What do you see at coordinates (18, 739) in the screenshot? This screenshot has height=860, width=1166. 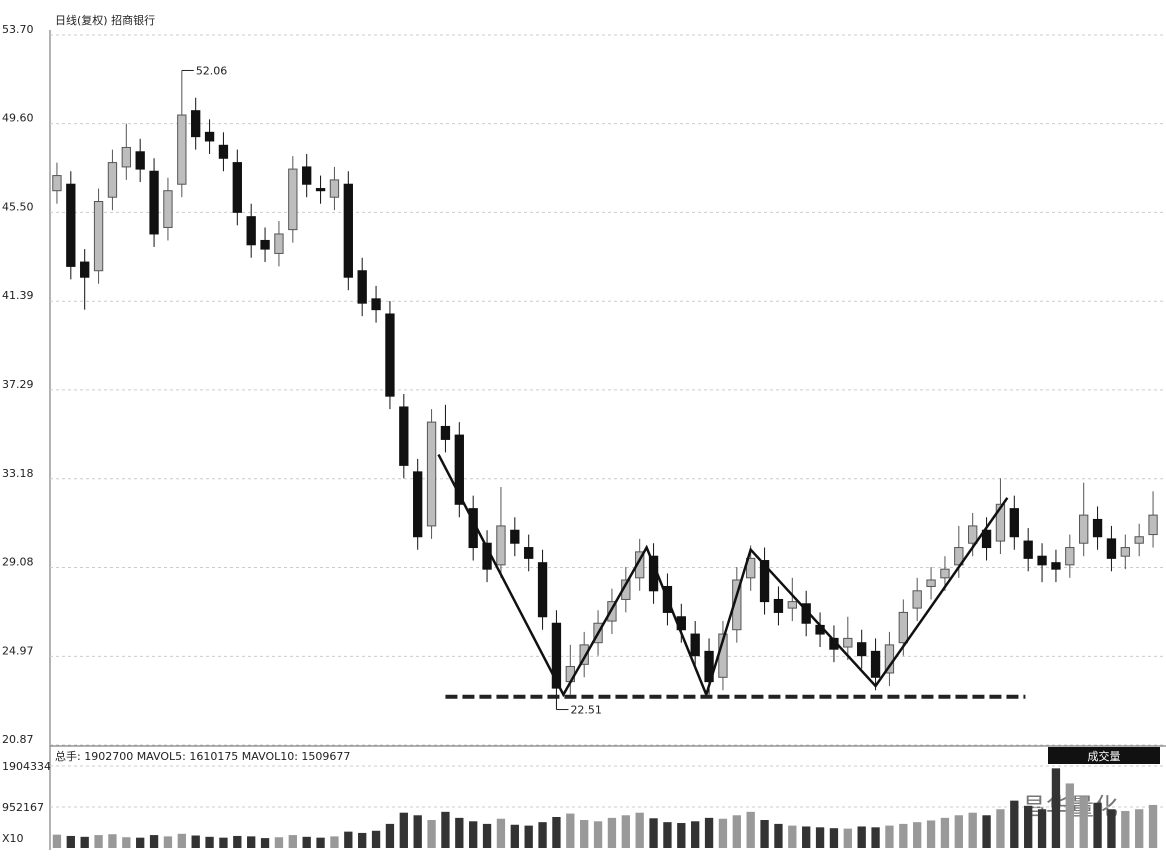 I see `y-tick-label: 20.87` at bounding box center [18, 739].